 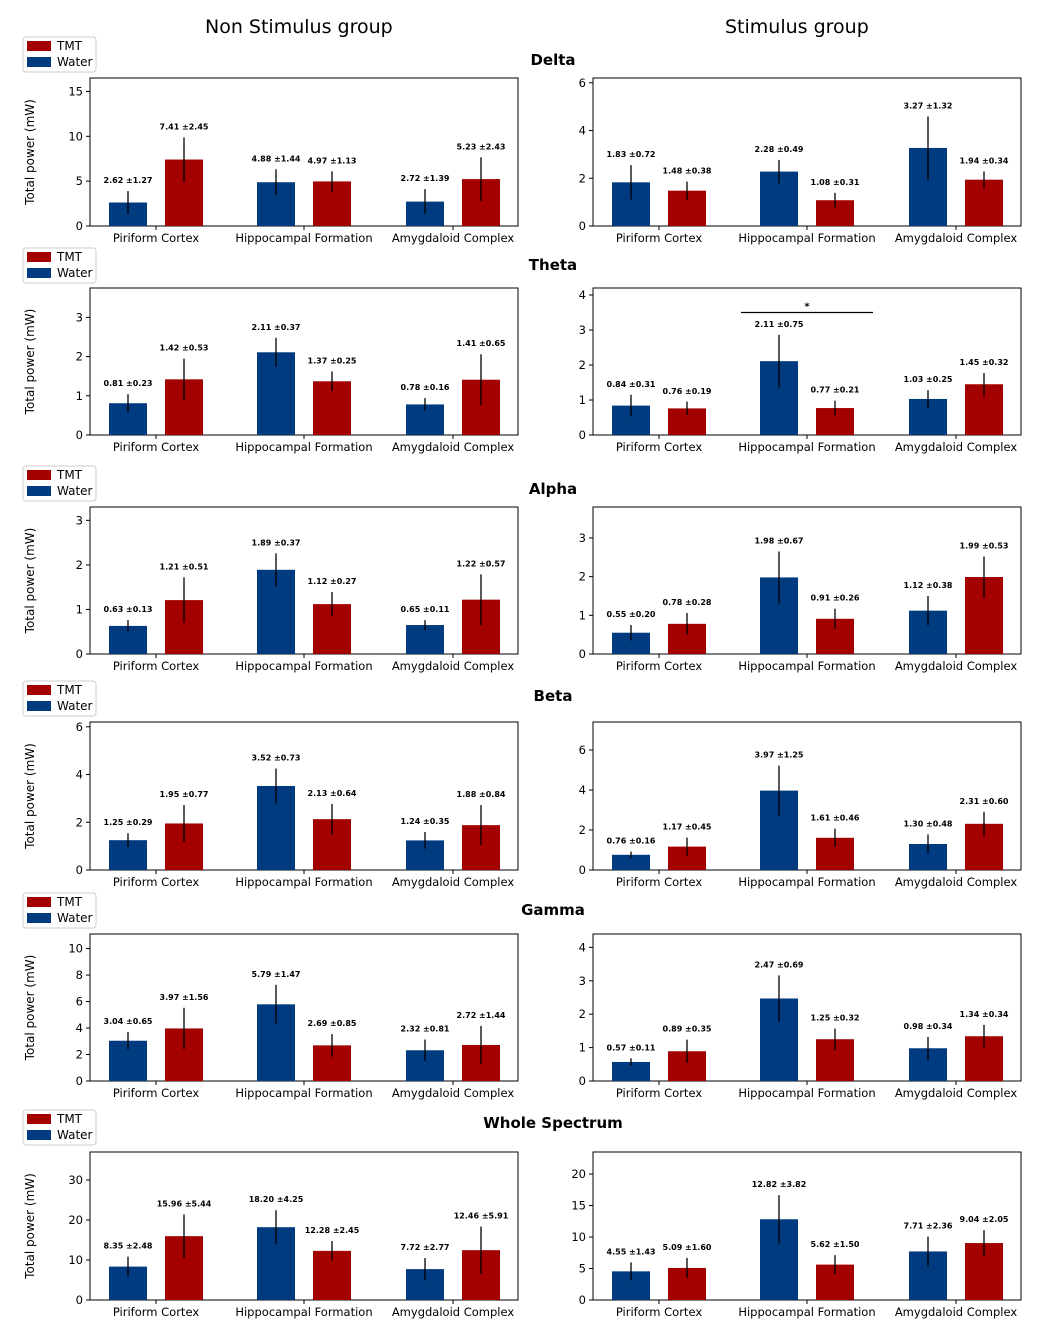 What do you see at coordinates (631, 862) in the screenshot?
I see `beta-stim-bar-water-piriform-cortex` at bounding box center [631, 862].